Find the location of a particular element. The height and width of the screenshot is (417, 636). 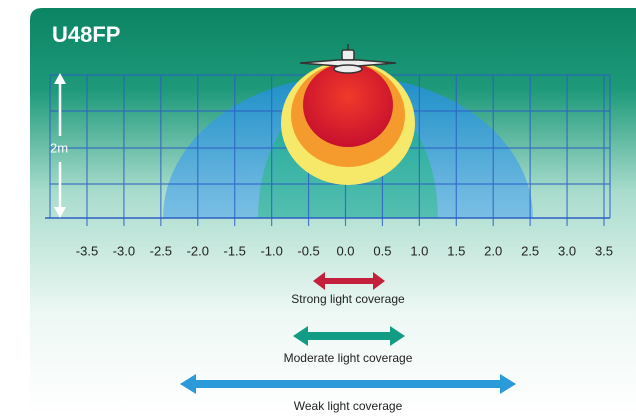

distance-label: -2.0 is located at coordinates (198, 250).